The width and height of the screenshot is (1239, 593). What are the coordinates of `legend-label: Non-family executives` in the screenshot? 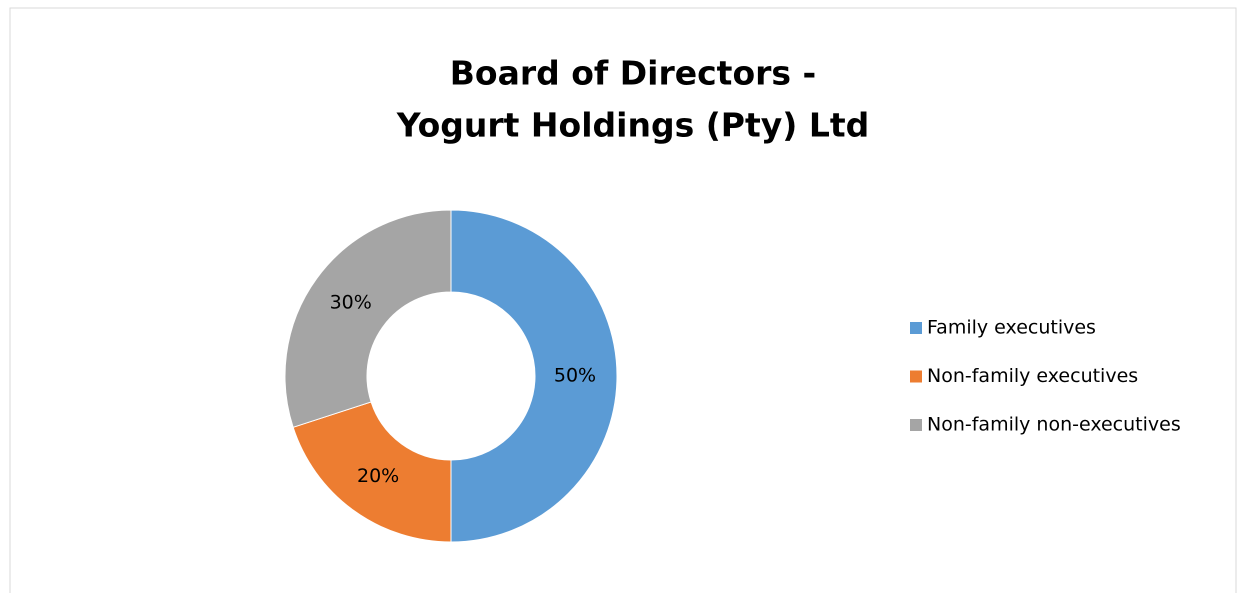 It's located at (1032, 376).